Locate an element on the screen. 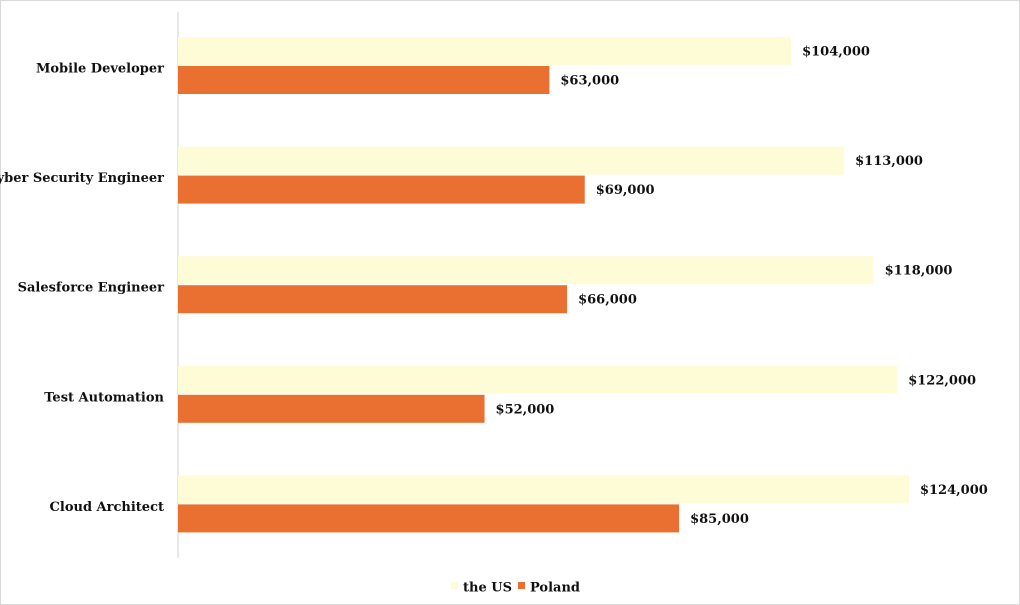  data-label-poland: $66,000 is located at coordinates (607, 300).